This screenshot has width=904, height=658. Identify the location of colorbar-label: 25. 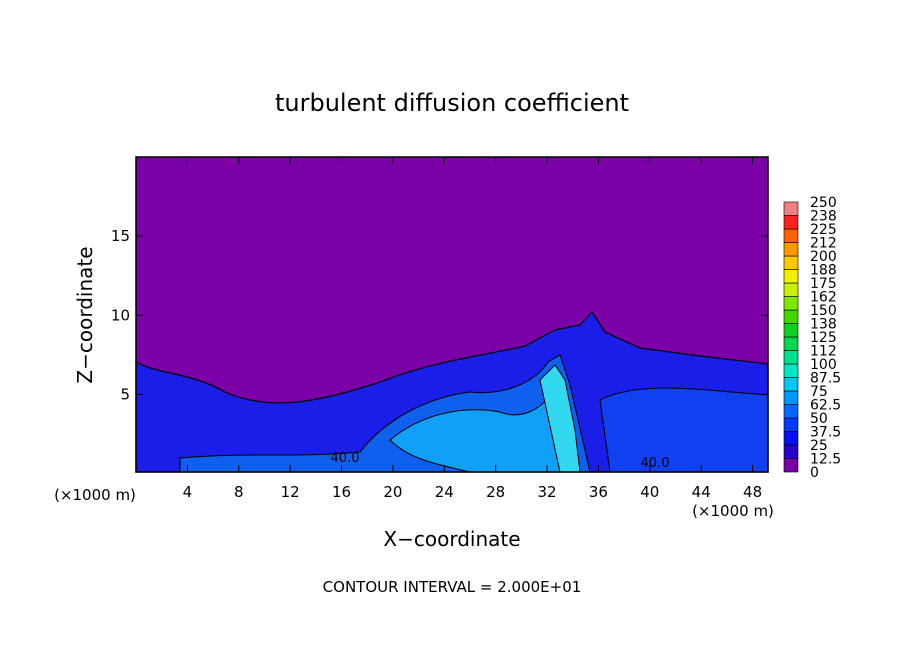
(819, 446).